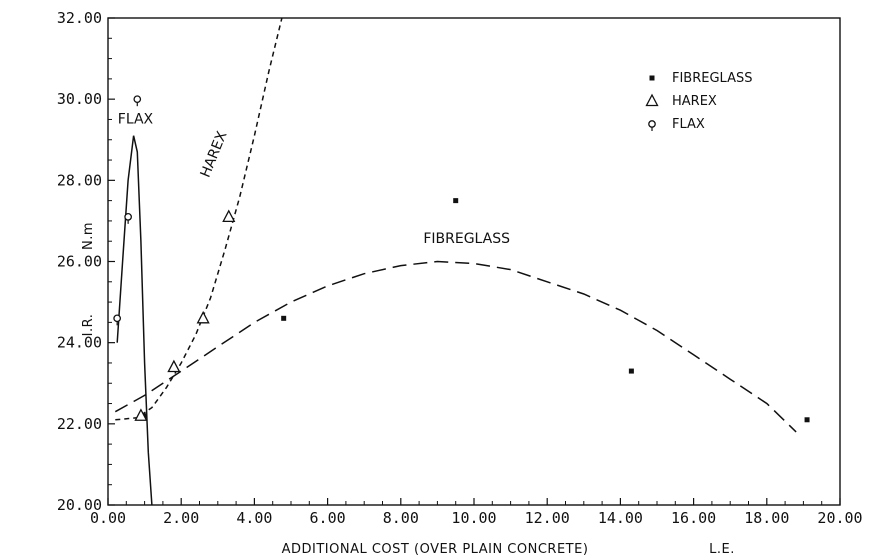 Image resolution: width=872 pixels, height=560 pixels. Describe the element at coordinates (620, 518) in the screenshot. I see `x-tick-label: 14.00` at that location.